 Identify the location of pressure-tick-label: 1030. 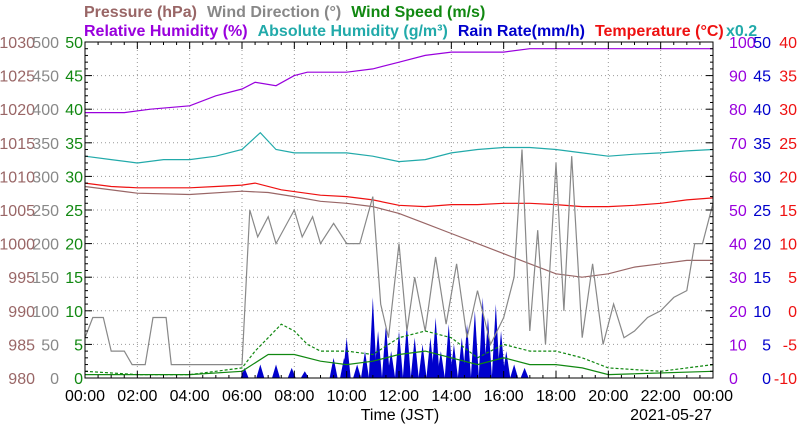
(17, 43).